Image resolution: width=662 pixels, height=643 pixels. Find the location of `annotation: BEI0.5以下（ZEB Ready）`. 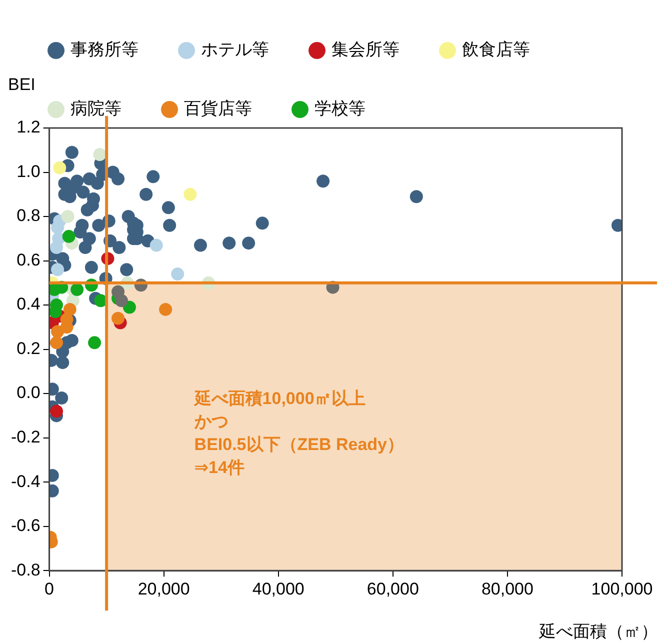

annotation: BEI0.5以下（ZEB Ready） is located at coordinates (299, 444).